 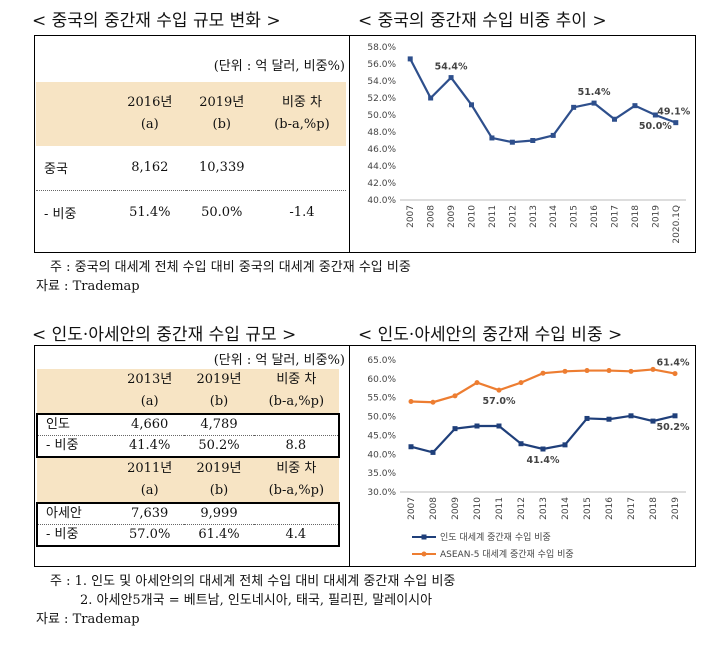 What do you see at coordinates (191, 168) in the screenshot?
I see `row: 중국 8,162 10,339` at bounding box center [191, 168].